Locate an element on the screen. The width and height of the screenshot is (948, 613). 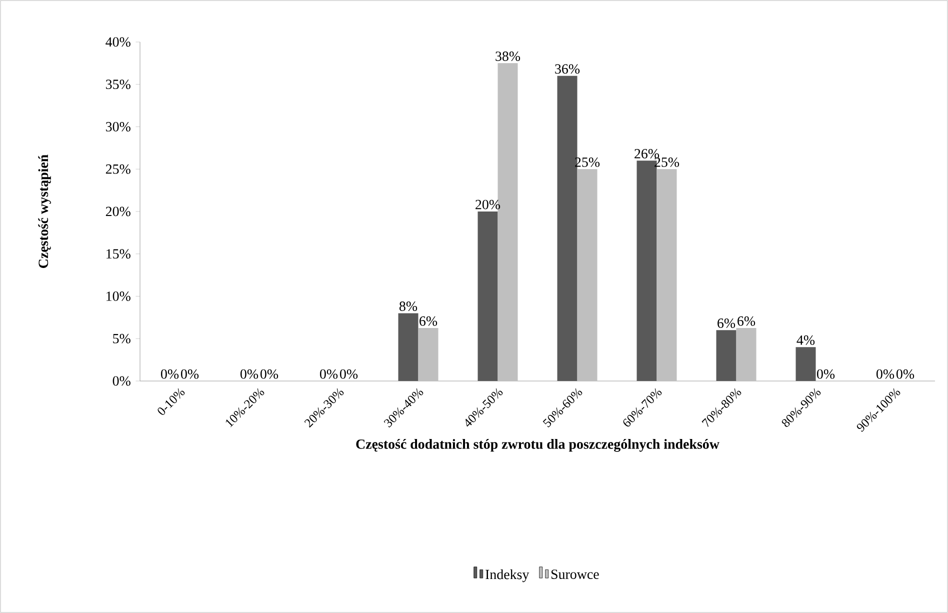
y-tick-label: 0% is located at coordinates (121, 381).